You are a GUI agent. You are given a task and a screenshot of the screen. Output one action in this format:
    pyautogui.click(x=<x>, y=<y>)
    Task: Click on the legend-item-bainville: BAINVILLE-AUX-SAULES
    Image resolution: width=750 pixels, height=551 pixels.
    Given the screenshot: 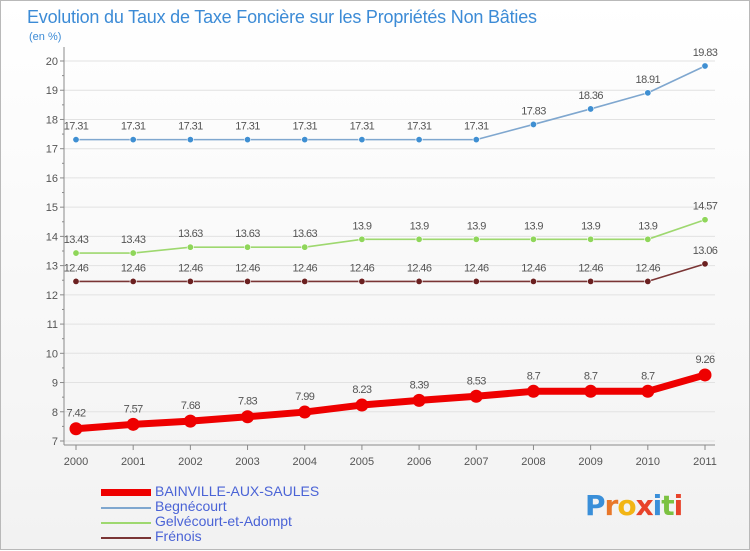 What is the action you would take?
    pyautogui.click(x=231, y=491)
    